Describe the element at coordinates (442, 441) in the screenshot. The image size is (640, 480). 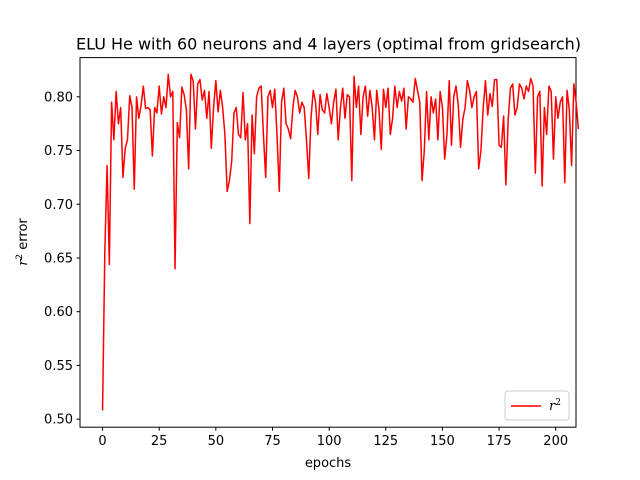
I see `x-tick-label: 150` at that location.